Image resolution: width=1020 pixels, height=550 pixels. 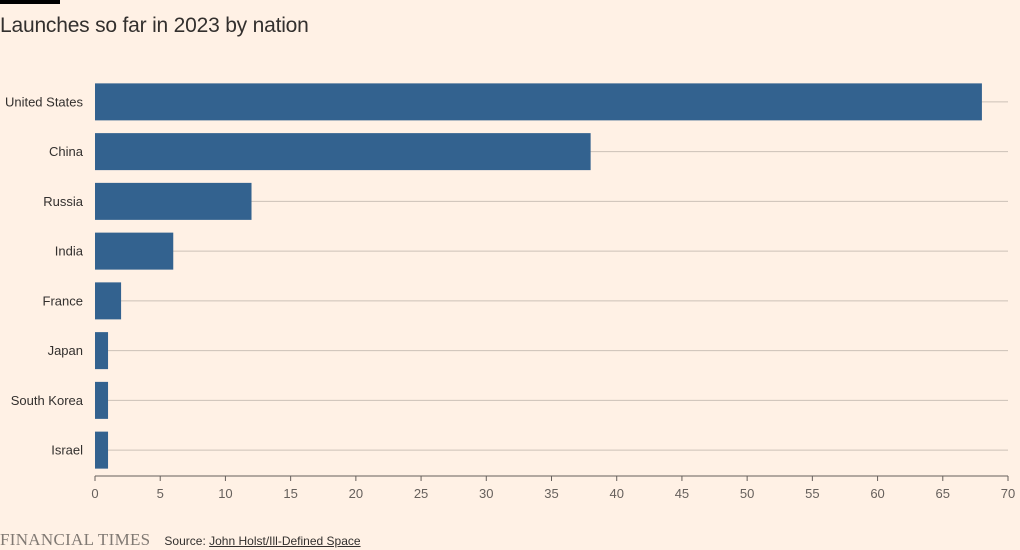 What do you see at coordinates (134, 251) in the screenshot?
I see `bar-india` at bounding box center [134, 251].